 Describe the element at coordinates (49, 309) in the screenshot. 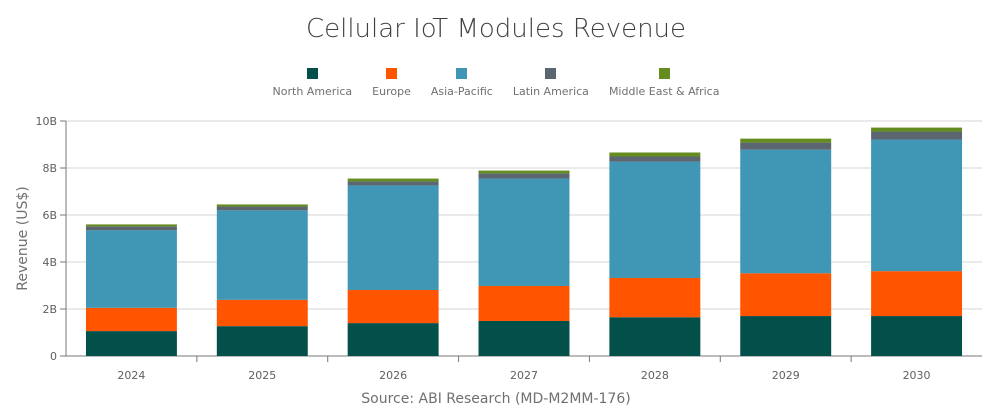

I see `y-tick-label: 2B` at that location.